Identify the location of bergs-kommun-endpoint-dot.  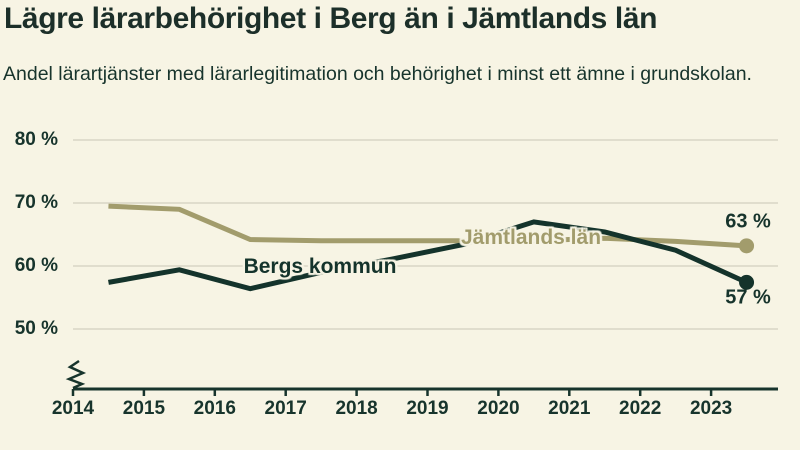
(747, 282).